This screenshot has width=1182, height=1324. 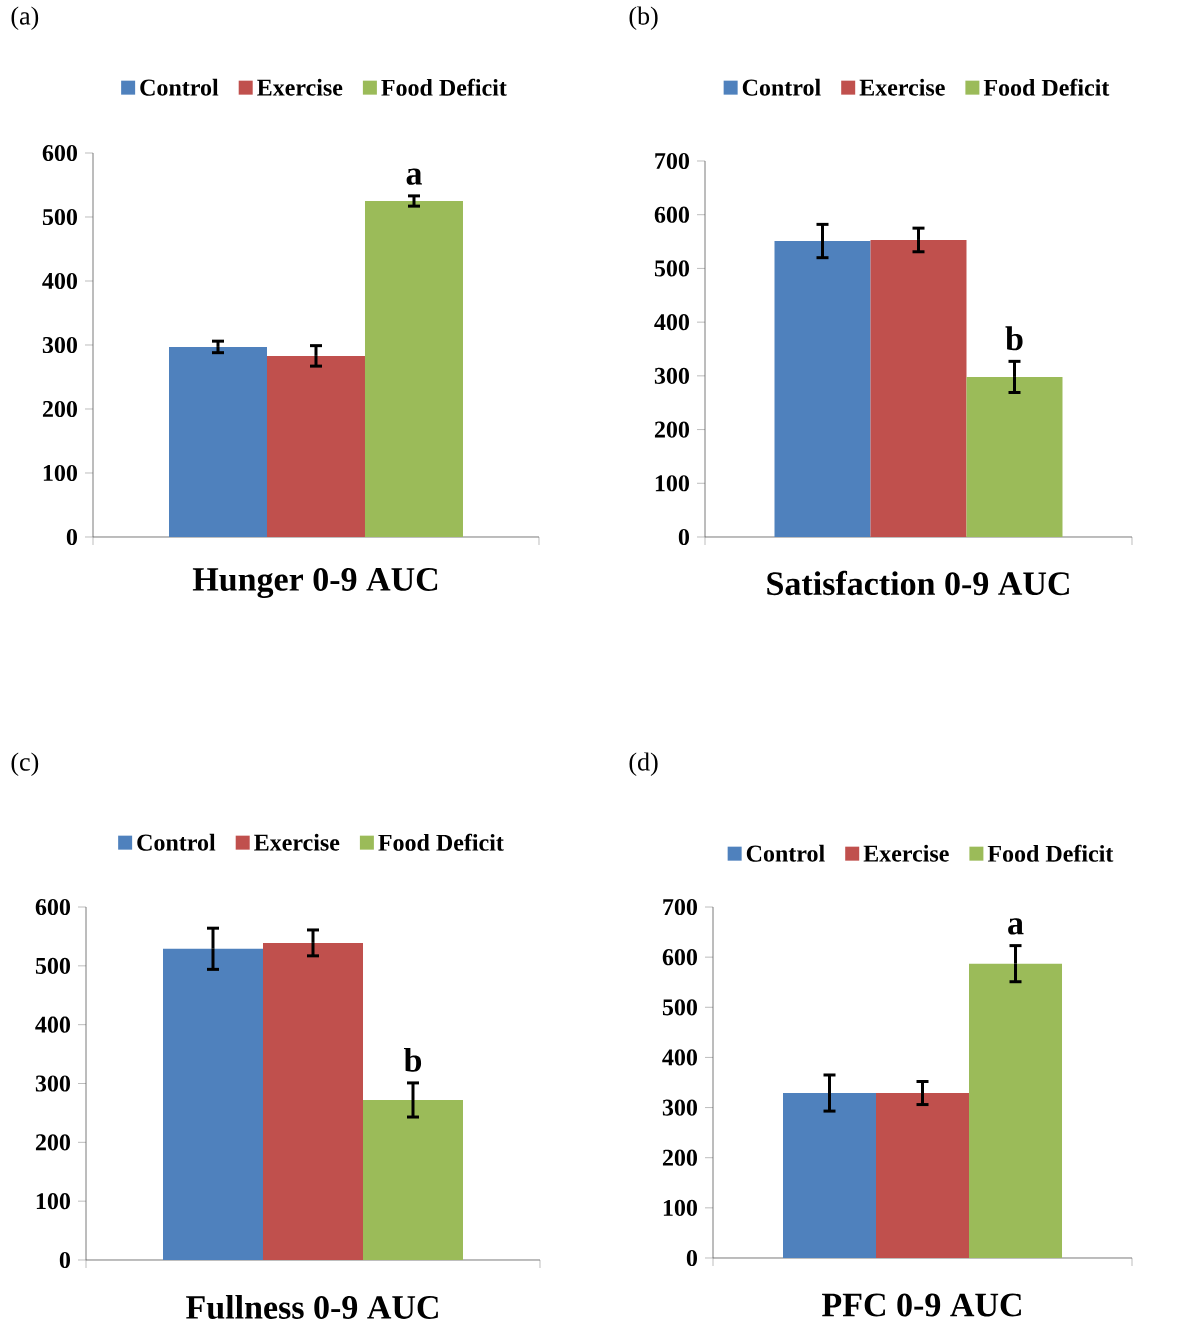 I want to click on chart-title: (a), so click(x=25, y=18).